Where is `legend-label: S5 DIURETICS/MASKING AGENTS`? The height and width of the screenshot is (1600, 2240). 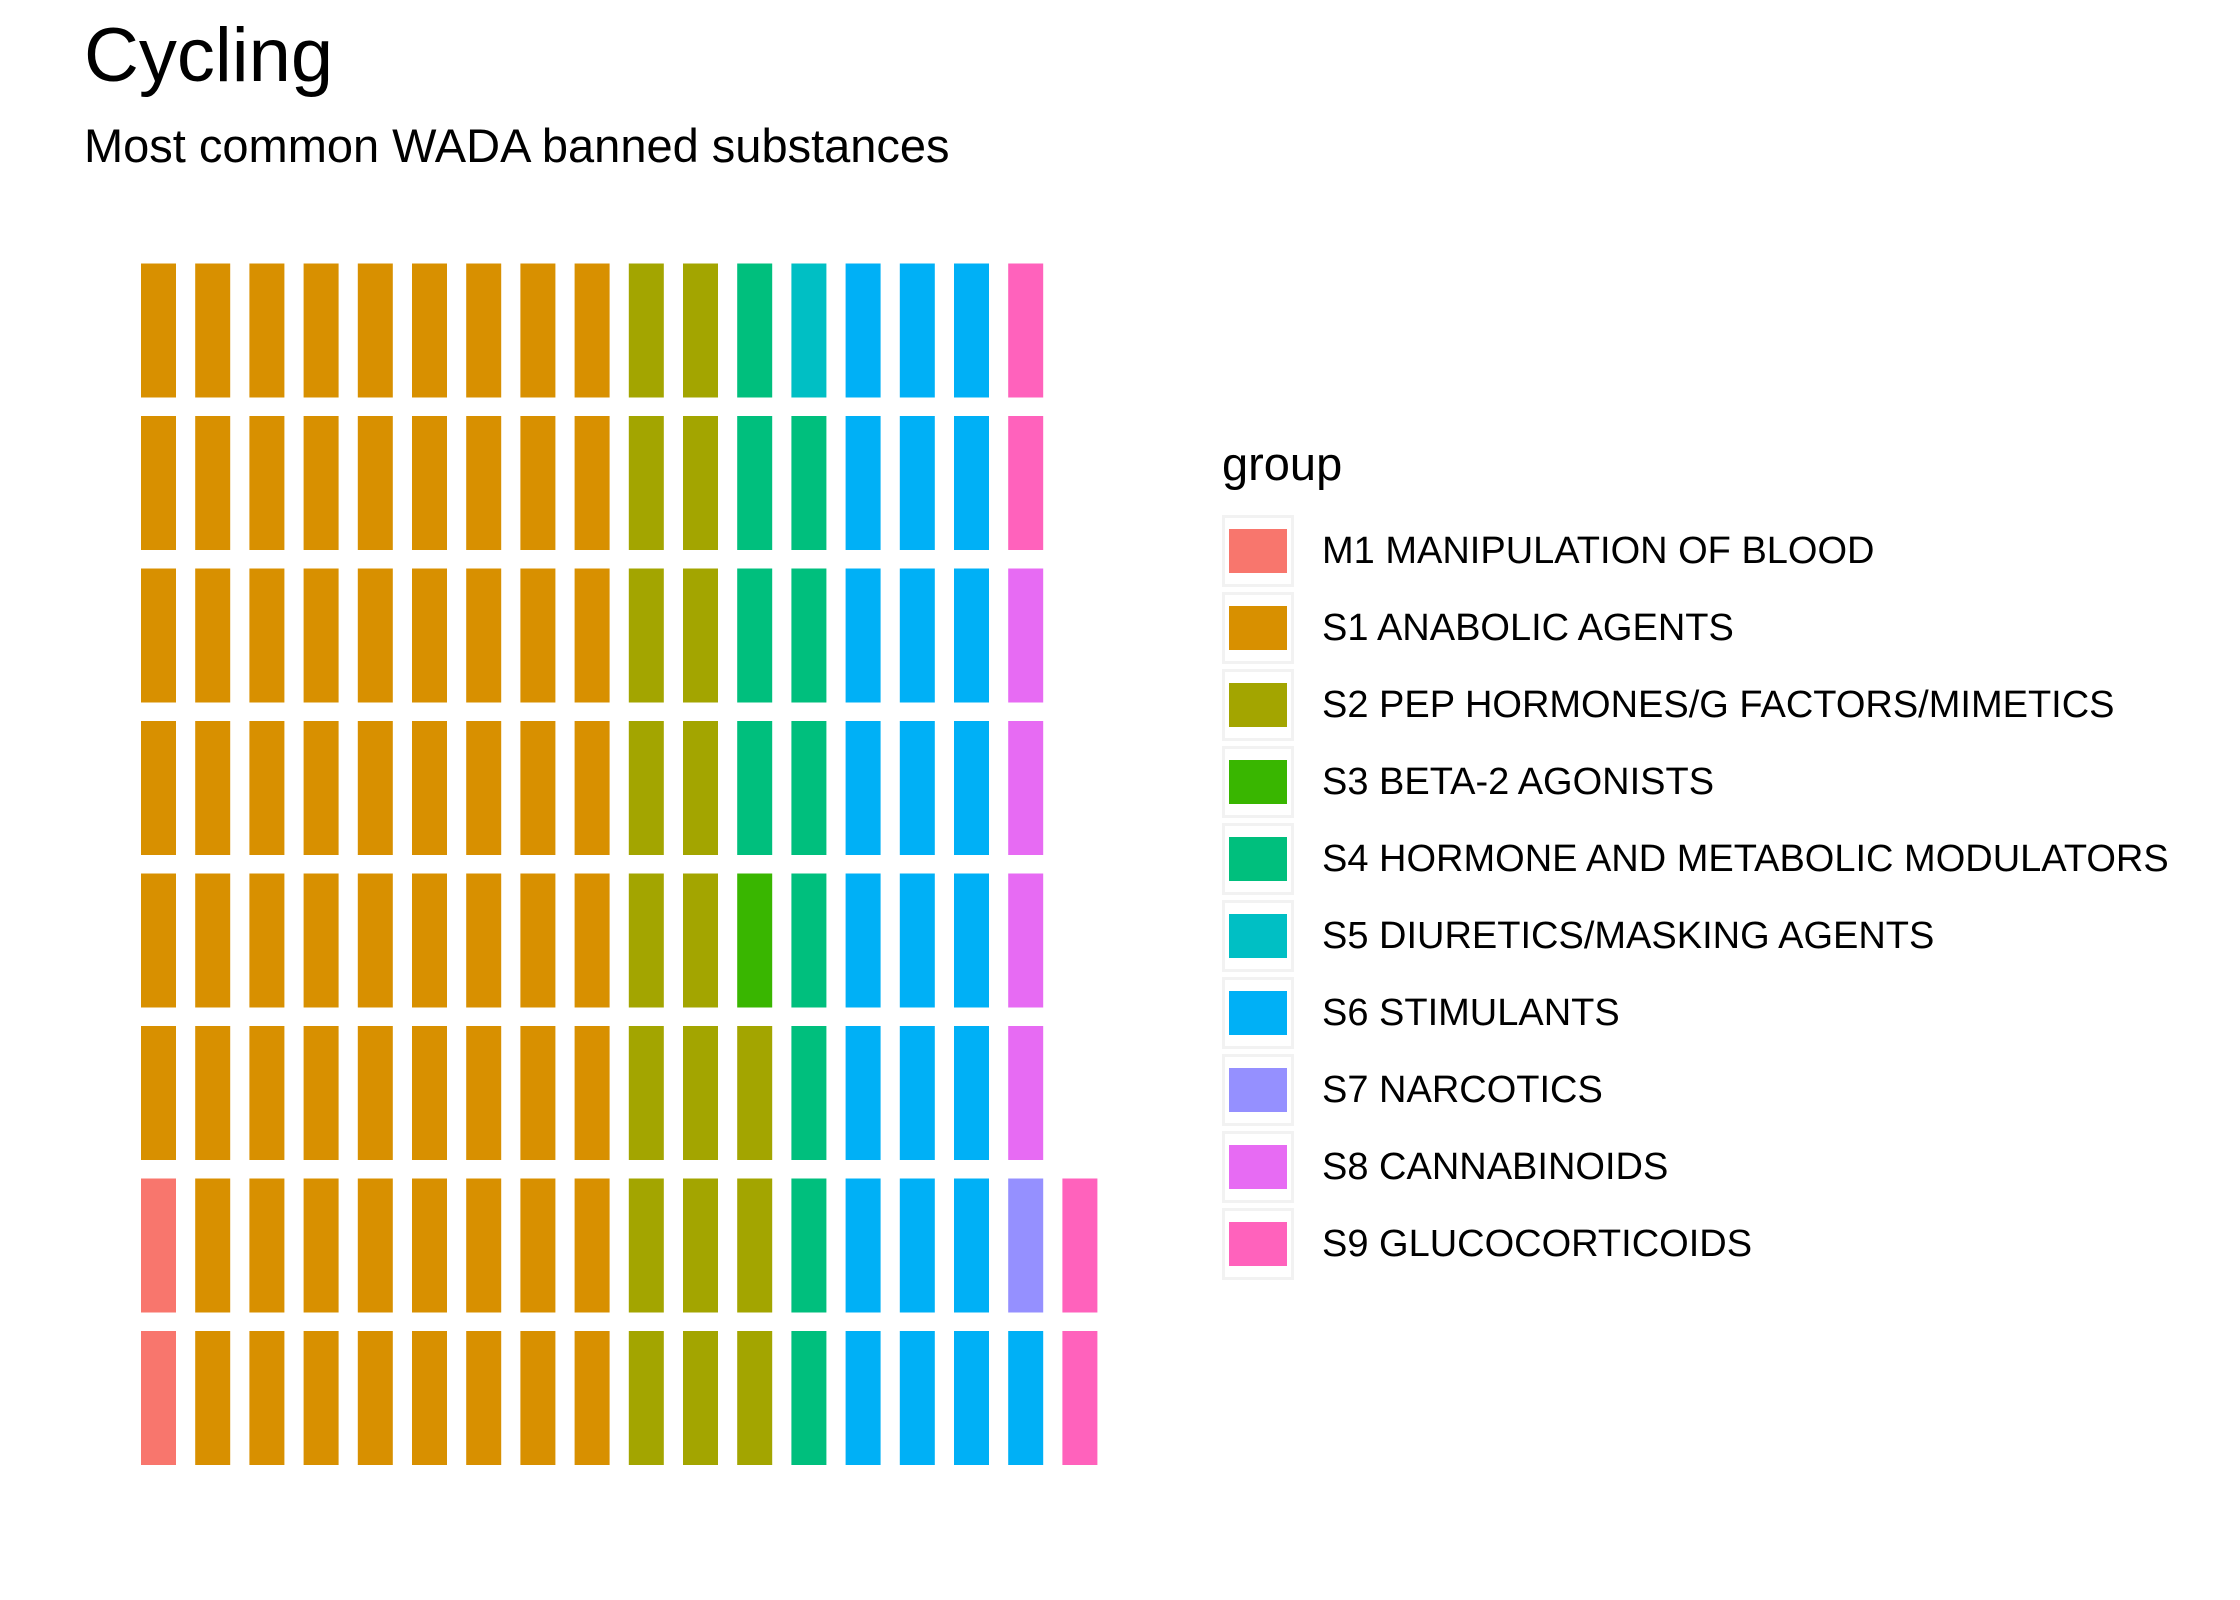
legend-label: S5 DIURETICS/MASKING AGENTS is located at coordinates (1628, 935).